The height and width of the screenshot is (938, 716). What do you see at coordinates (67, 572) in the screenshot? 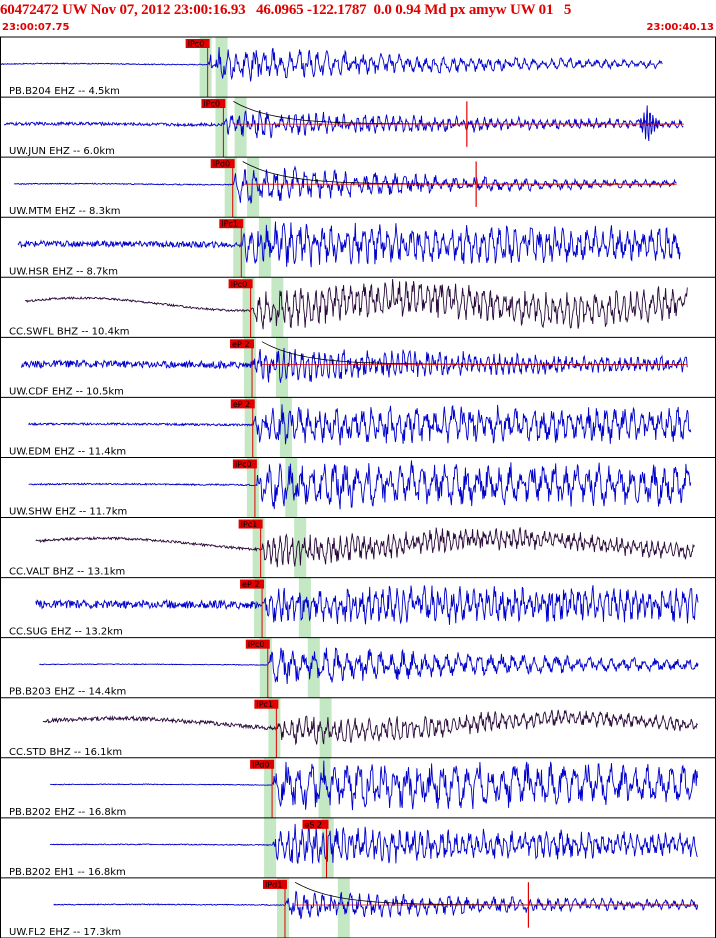
I see `station-label: CC.VALT BHZ -- 13.1km` at bounding box center [67, 572].